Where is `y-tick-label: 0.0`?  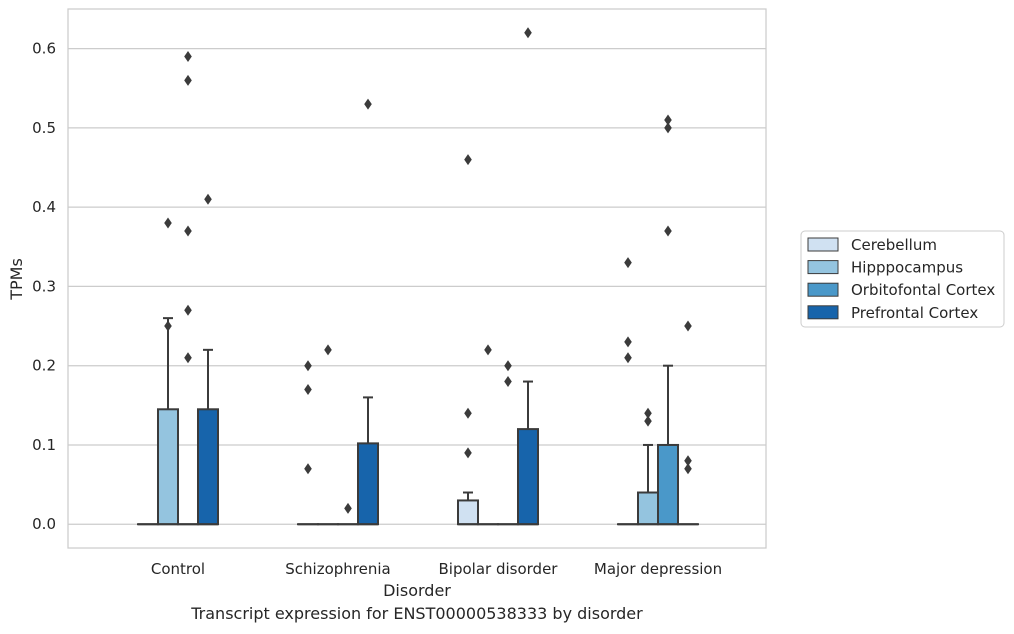 y-tick-label: 0.0 is located at coordinates (44, 524).